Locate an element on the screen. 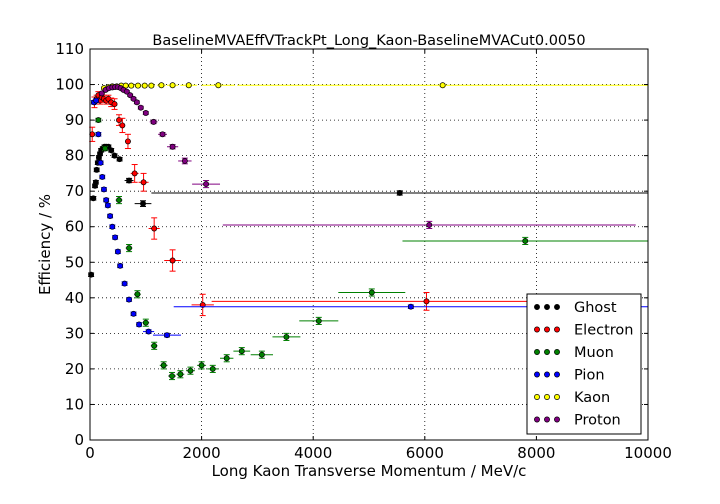 The image size is (720, 504). y-tick-label: 100 is located at coordinates (69, 85).